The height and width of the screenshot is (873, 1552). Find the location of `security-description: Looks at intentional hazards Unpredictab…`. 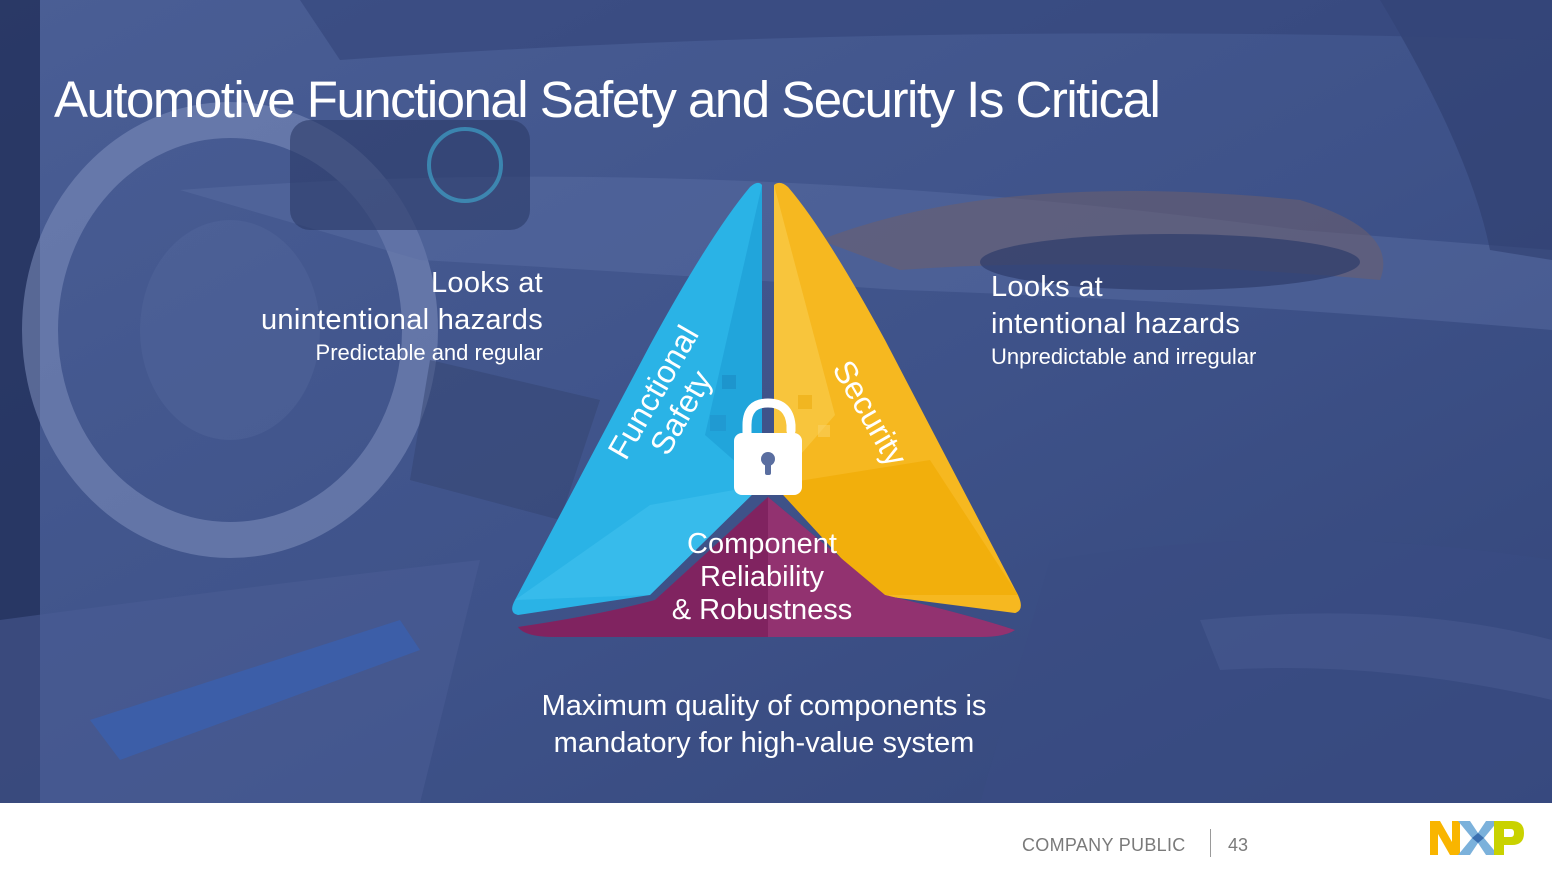

security-description: Looks at intentional hazards Unpredictab… is located at coordinates (1123, 320).